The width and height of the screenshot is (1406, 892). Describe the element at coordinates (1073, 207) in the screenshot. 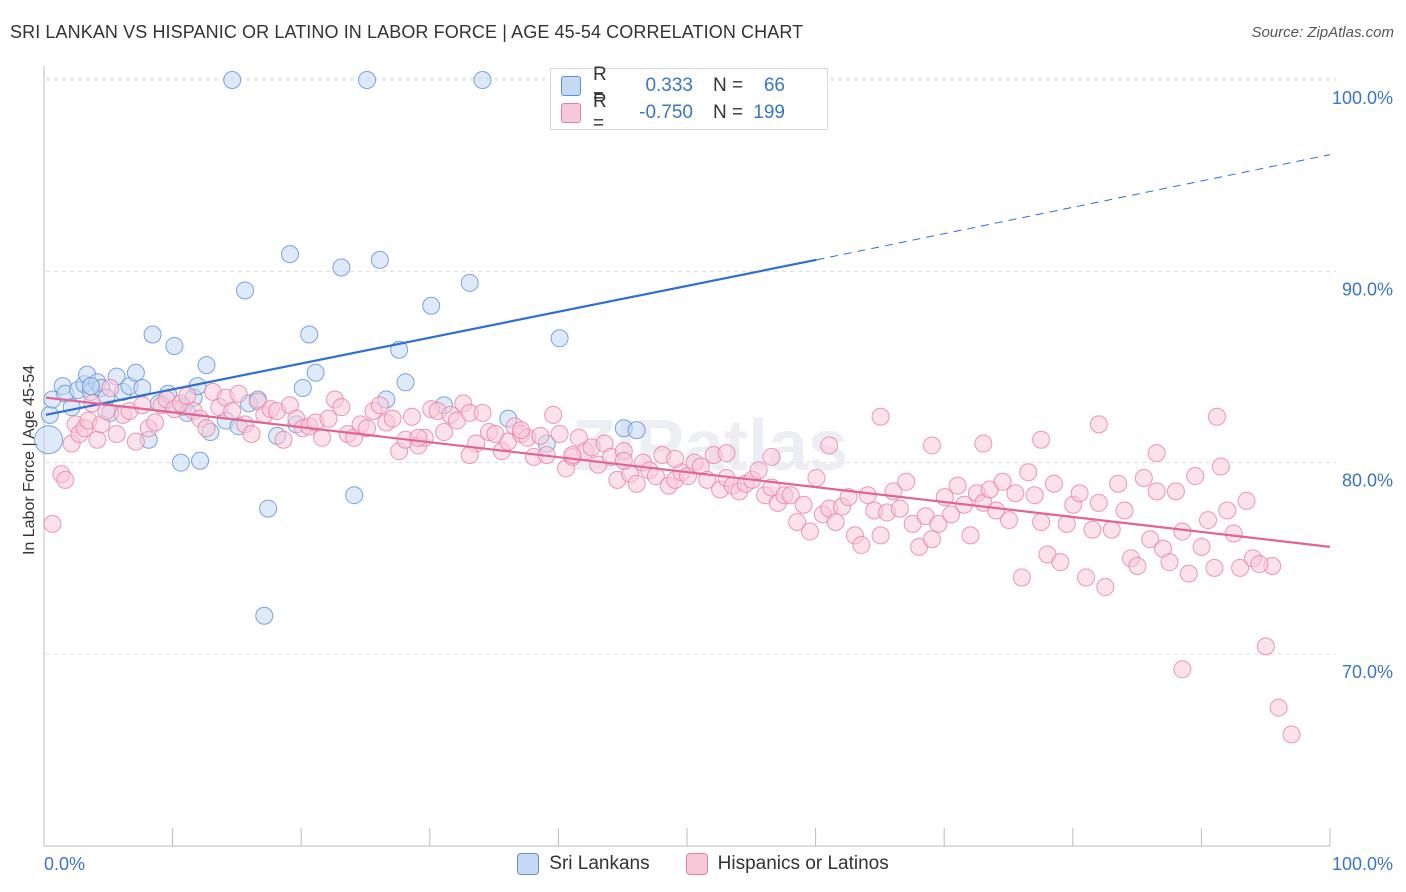

I see `trend-extension-sri-lankans` at that location.